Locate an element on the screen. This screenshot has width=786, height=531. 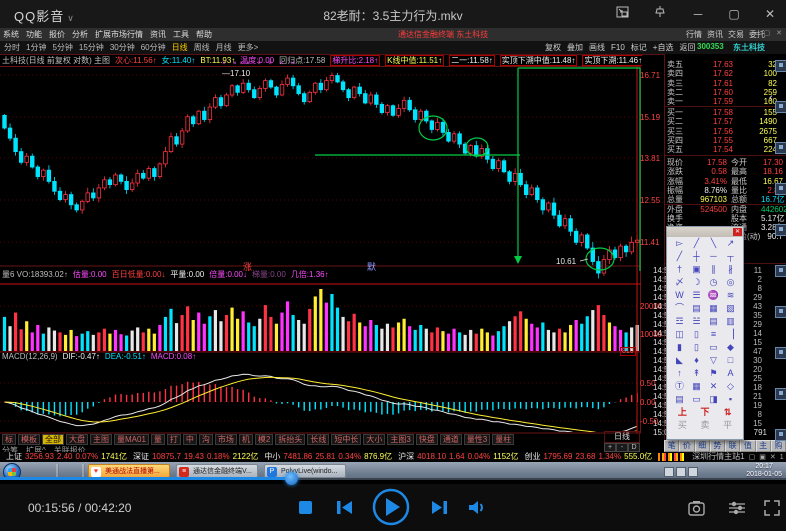
app-logo: QQ影音 ∨ is located at coordinates (44, 15).